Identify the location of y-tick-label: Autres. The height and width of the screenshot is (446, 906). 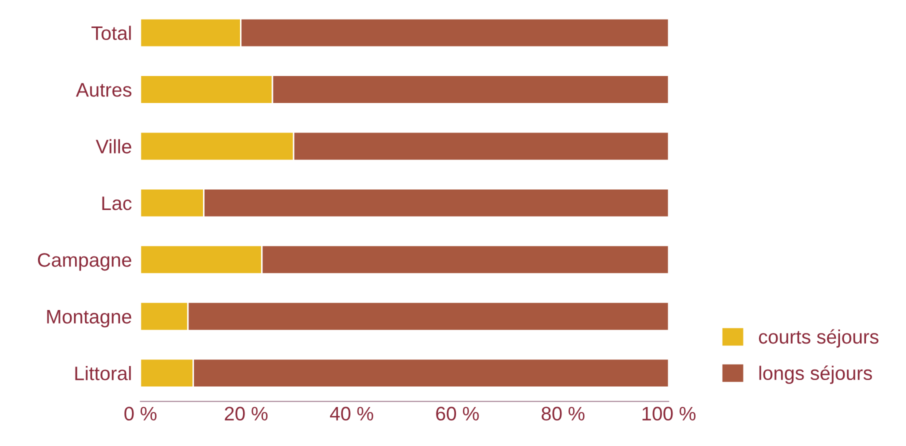
(104, 90).